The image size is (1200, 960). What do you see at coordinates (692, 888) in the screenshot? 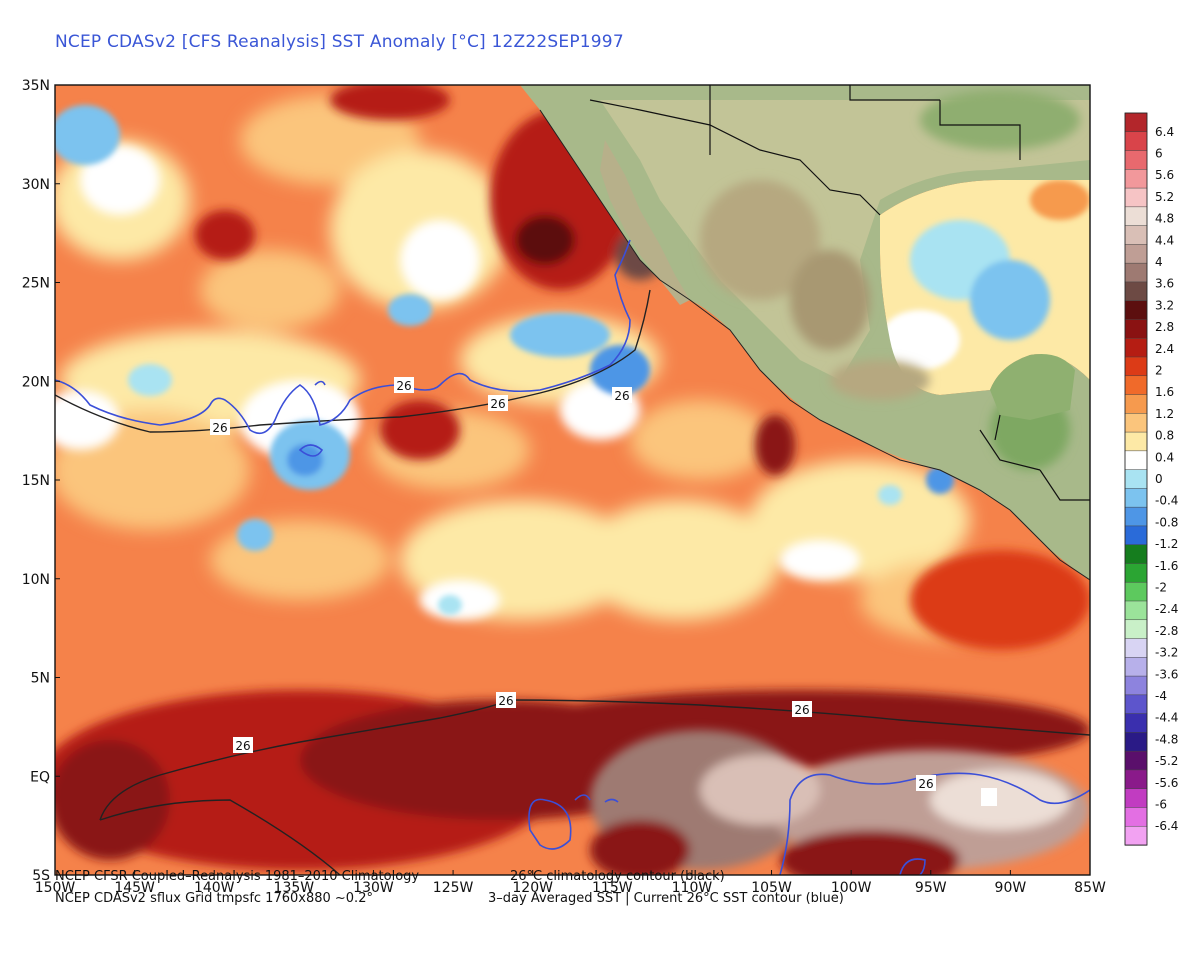
I see `lon-tick-label: 110W` at bounding box center [692, 888].